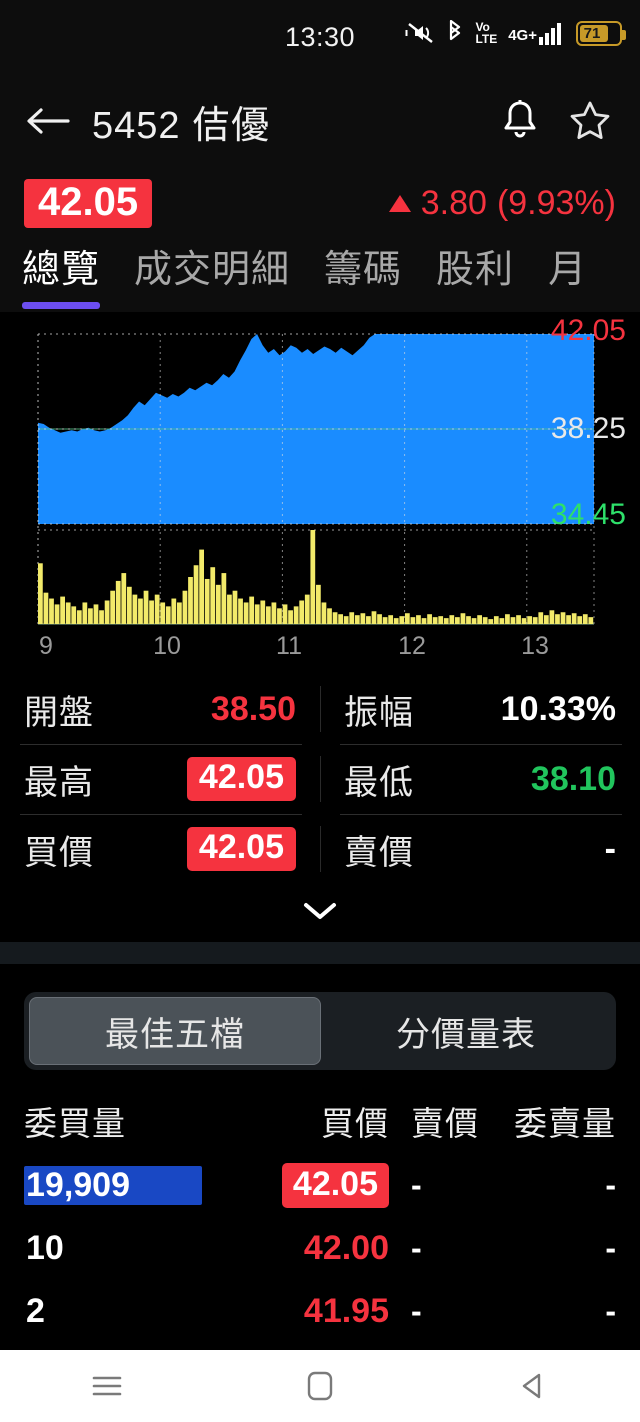  I want to click on x-tick-4: 13, so click(535, 646).